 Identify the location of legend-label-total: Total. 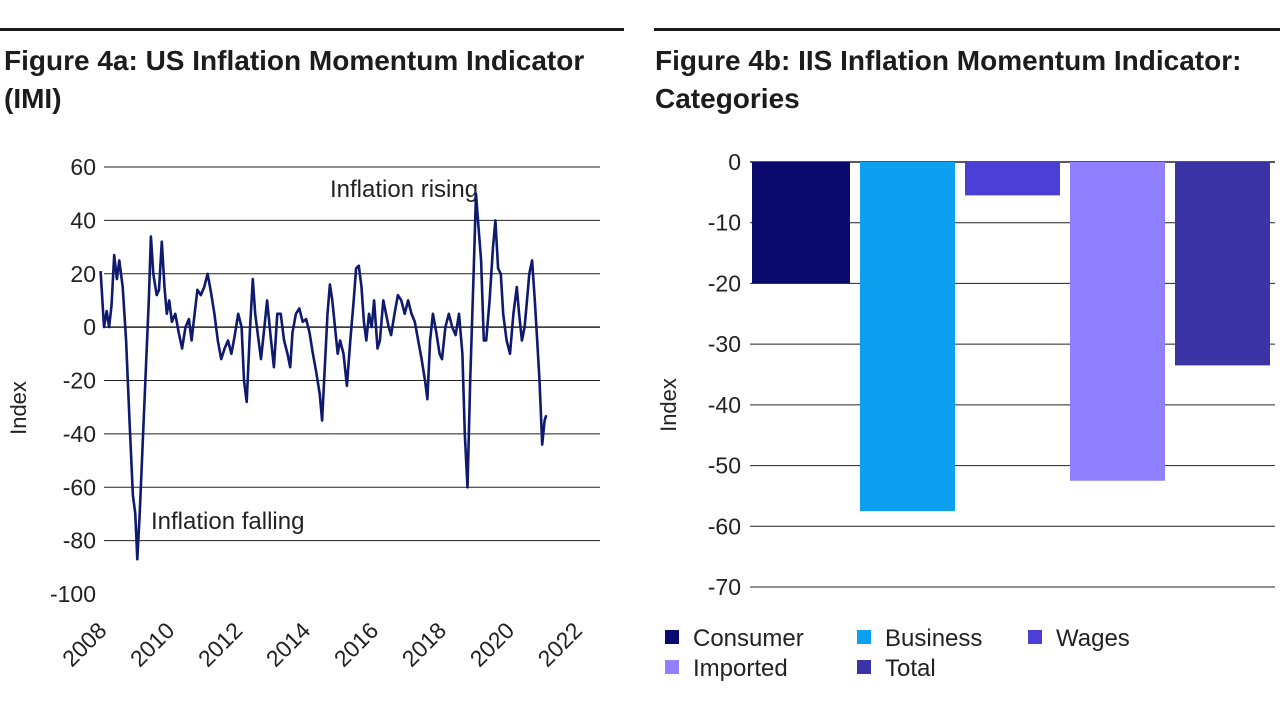
(910, 668).